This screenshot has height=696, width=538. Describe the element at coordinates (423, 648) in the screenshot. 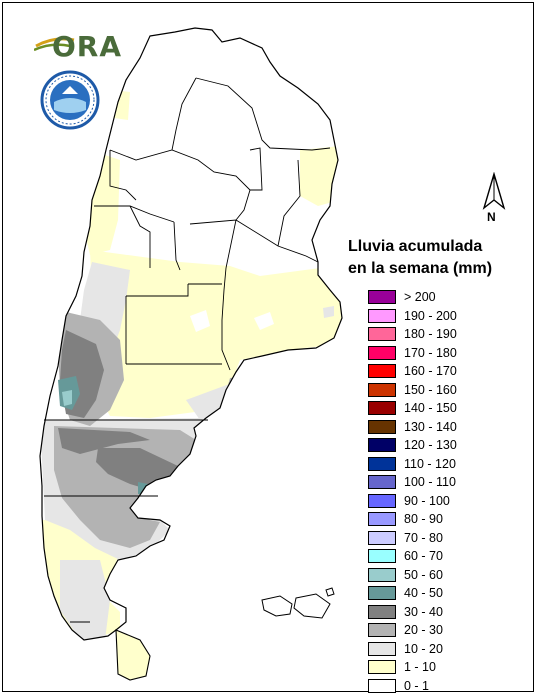

I see `legend-label: 10 - 20` at that location.